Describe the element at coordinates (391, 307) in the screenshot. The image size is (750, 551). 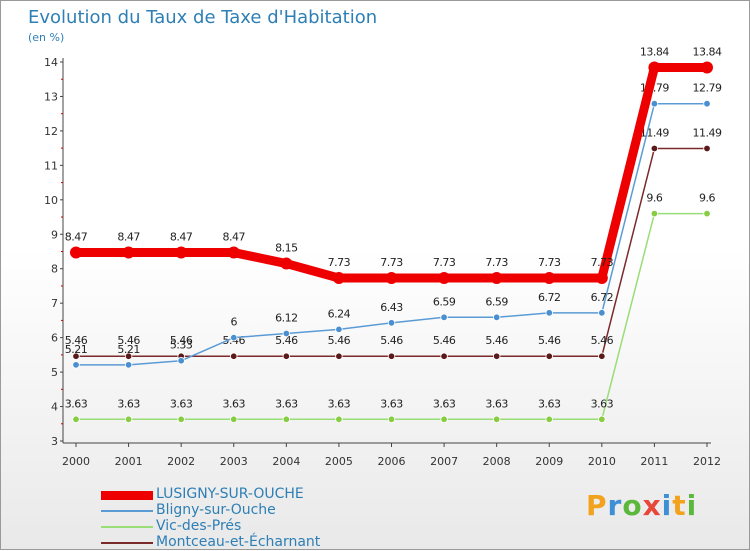
I see `data-label: 6.43` at that location.